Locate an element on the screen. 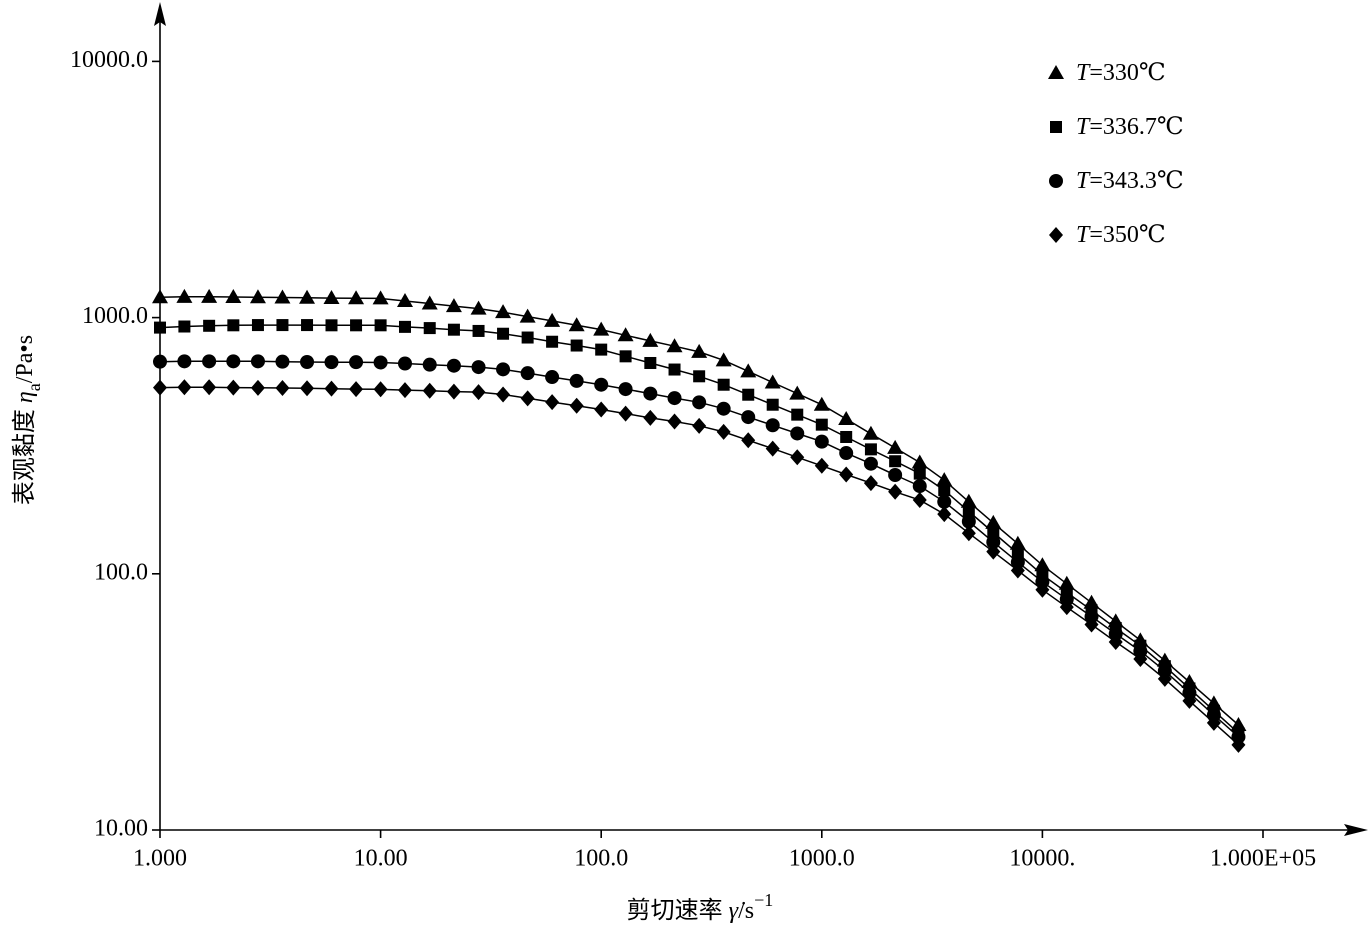 The image size is (1371, 935). legend-label: T=343.3℃ is located at coordinates (1130, 181).